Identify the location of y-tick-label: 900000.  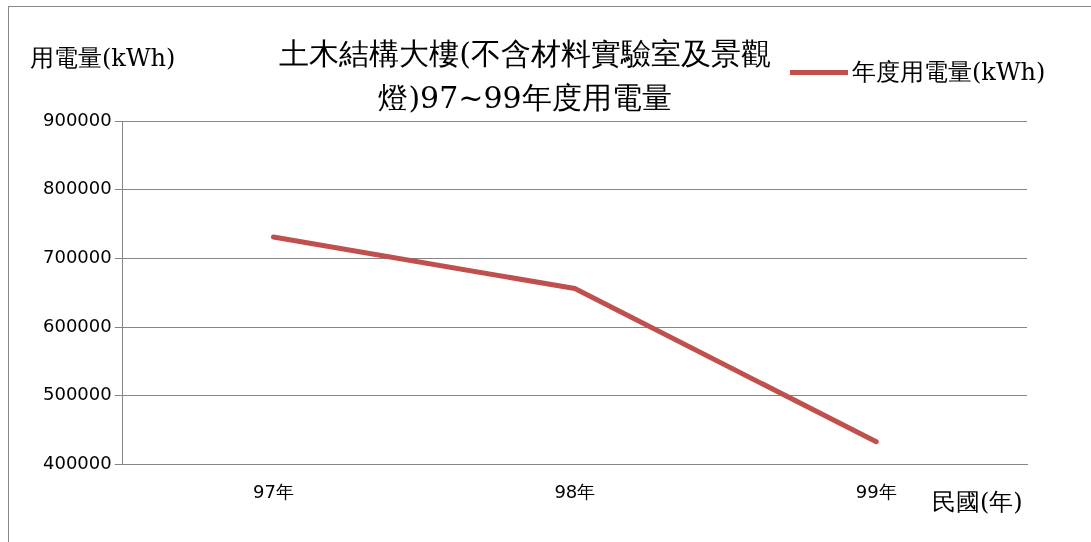
(77, 119).